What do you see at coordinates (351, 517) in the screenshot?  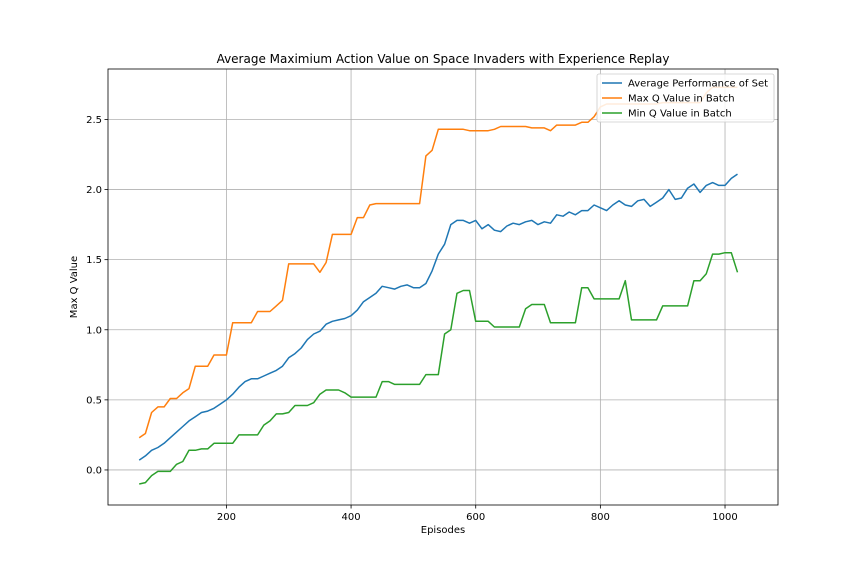 I see `x-tick-label: 400` at bounding box center [351, 517].